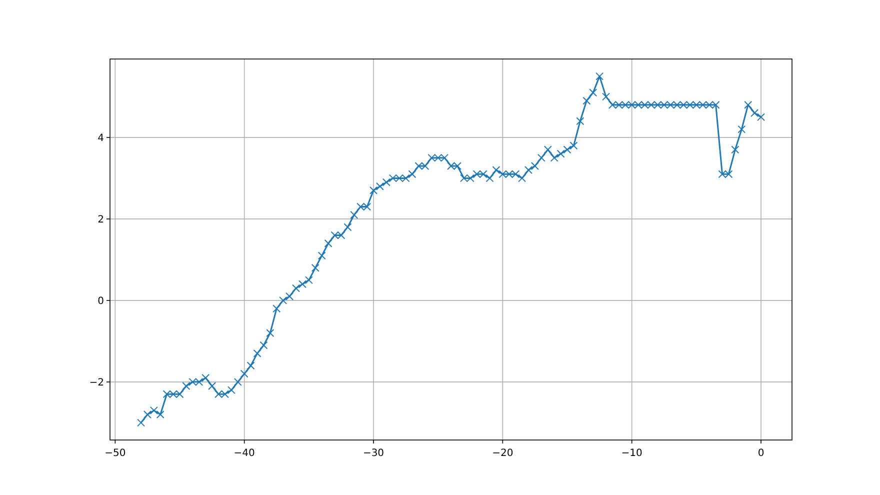 The image size is (880, 495). What do you see at coordinates (373, 453) in the screenshot?
I see `x-tick-label: −30` at bounding box center [373, 453].